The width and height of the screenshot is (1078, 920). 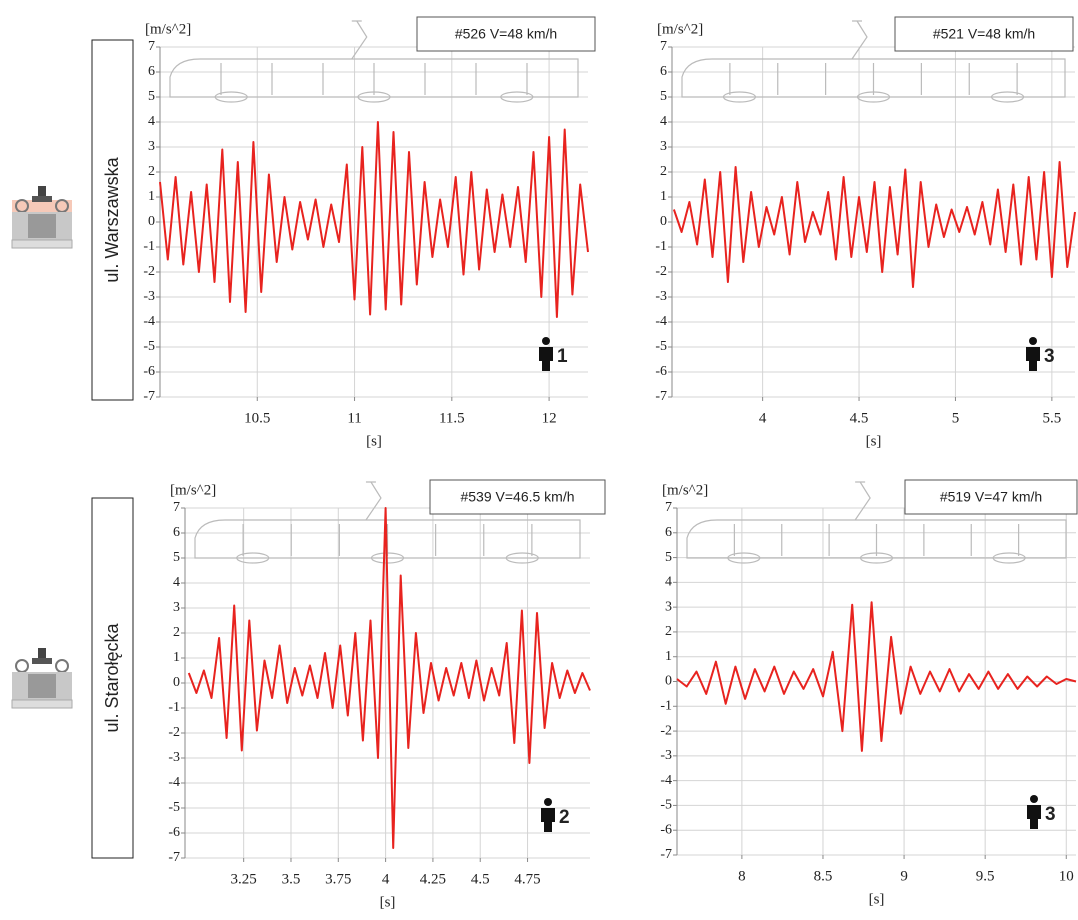 I want to click on annotation: #519 V=47 km/h, so click(x=991, y=497).